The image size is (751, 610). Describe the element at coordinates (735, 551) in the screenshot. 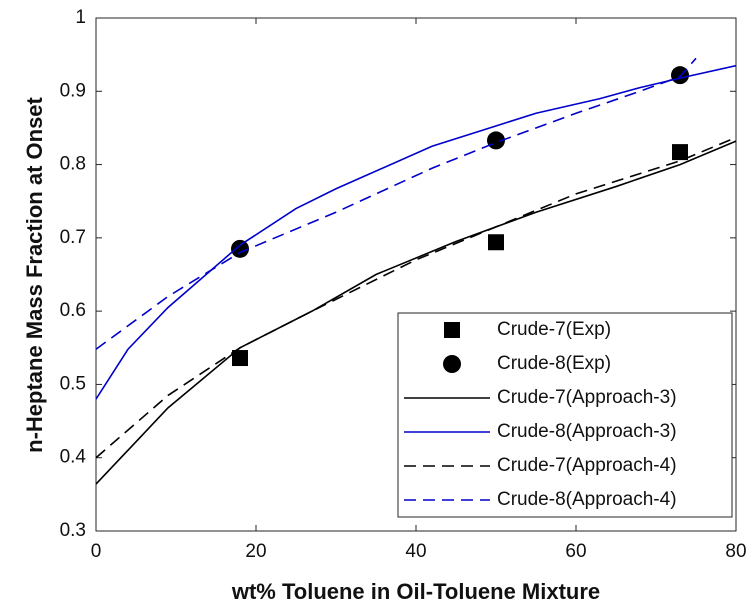

I see `x-tick-label: 80` at that location.